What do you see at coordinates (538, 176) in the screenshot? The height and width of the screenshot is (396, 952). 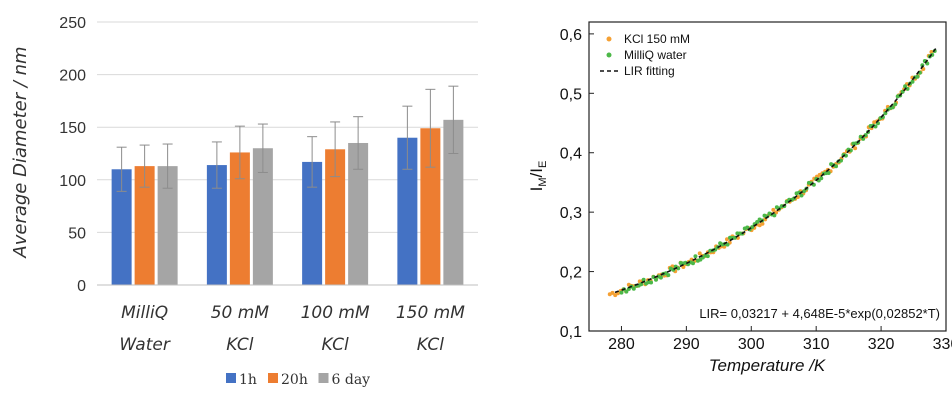 I see `y-axis-title: IM/IE` at bounding box center [538, 176].